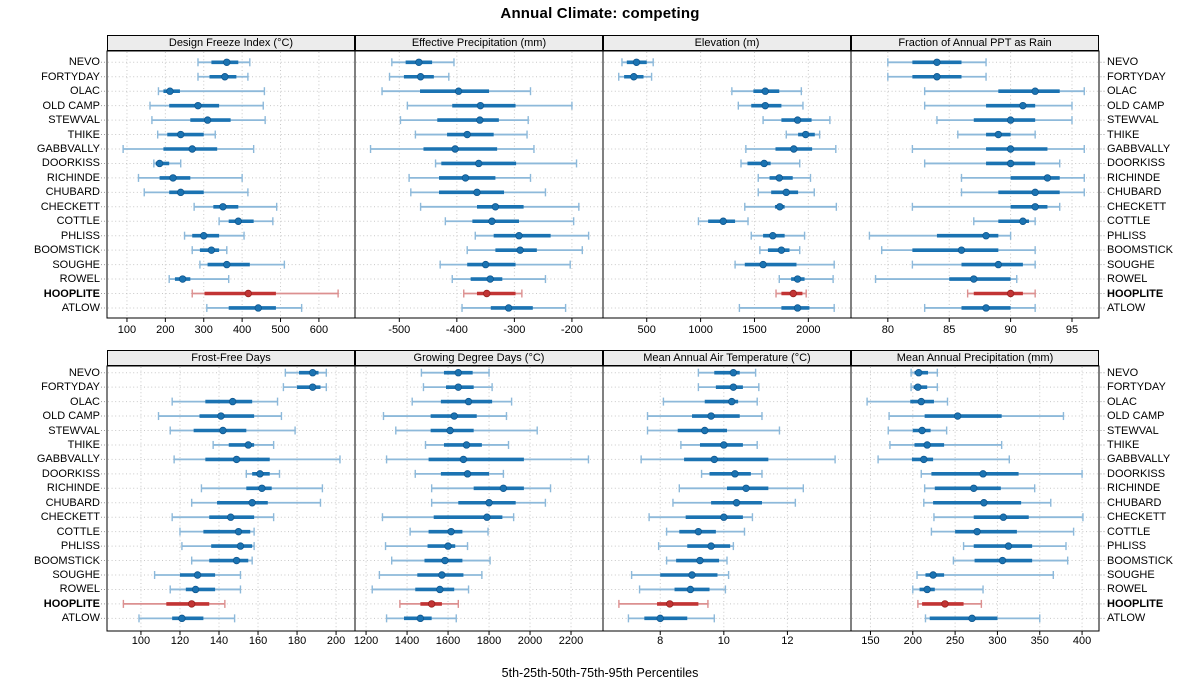 The image size is (1200, 700). I want to click on site-label-left-stewval: STEWVAL, so click(74, 120).